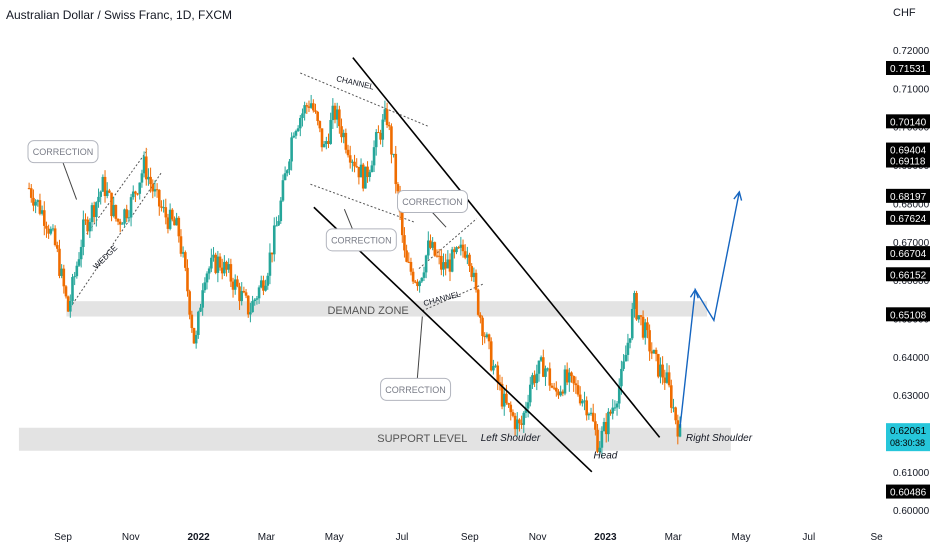 The height and width of the screenshot is (550, 932). Describe the element at coordinates (511, 438) in the screenshot. I see `pattern-label-9: Left Shoulder` at that location.